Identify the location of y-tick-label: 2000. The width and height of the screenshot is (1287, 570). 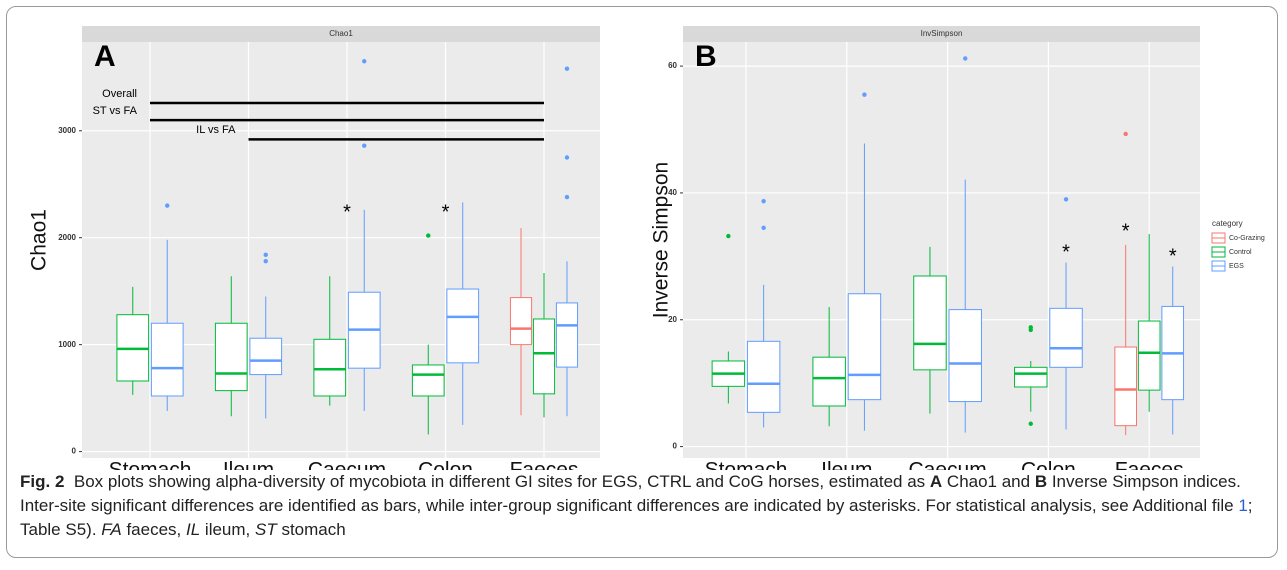
(67, 237).